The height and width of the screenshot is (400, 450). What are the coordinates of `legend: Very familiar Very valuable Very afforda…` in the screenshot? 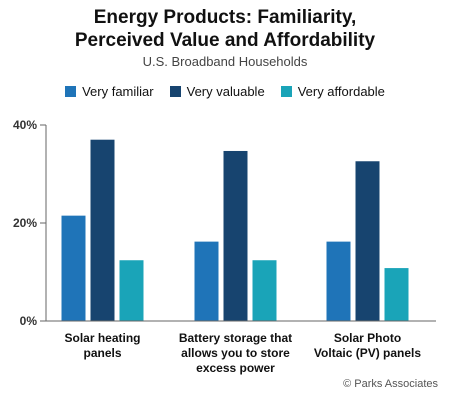 It's located at (225, 91).